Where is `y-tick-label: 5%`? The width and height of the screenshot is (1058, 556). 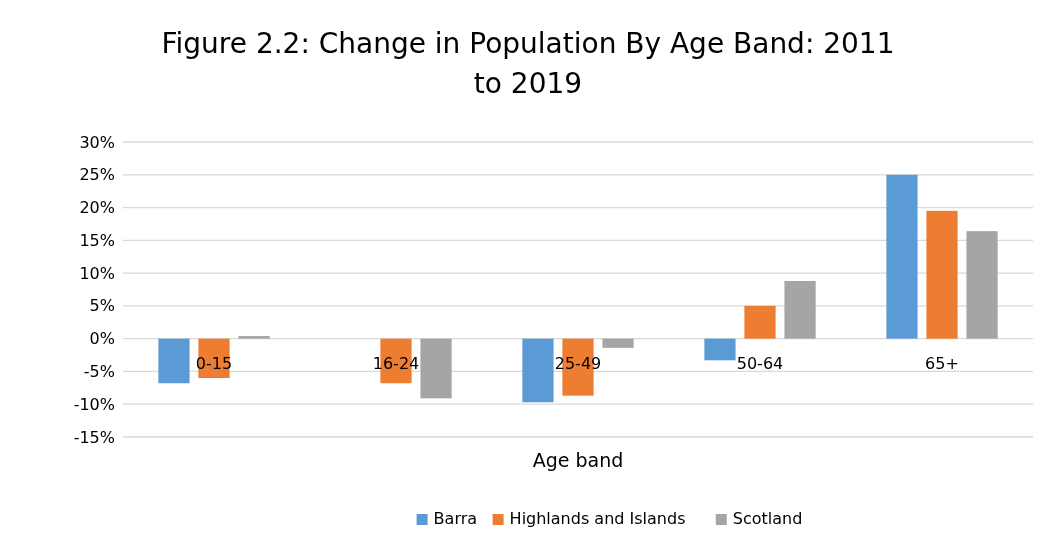
y-tick-label: 5% is located at coordinates (102, 306).